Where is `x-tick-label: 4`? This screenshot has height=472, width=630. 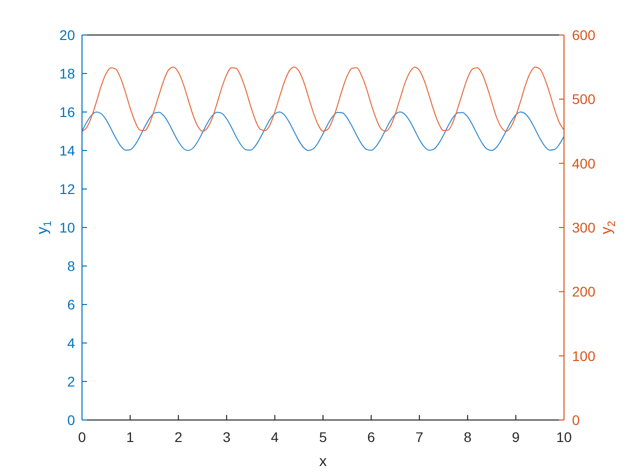
x-tick-label: 4 is located at coordinates (274, 436).